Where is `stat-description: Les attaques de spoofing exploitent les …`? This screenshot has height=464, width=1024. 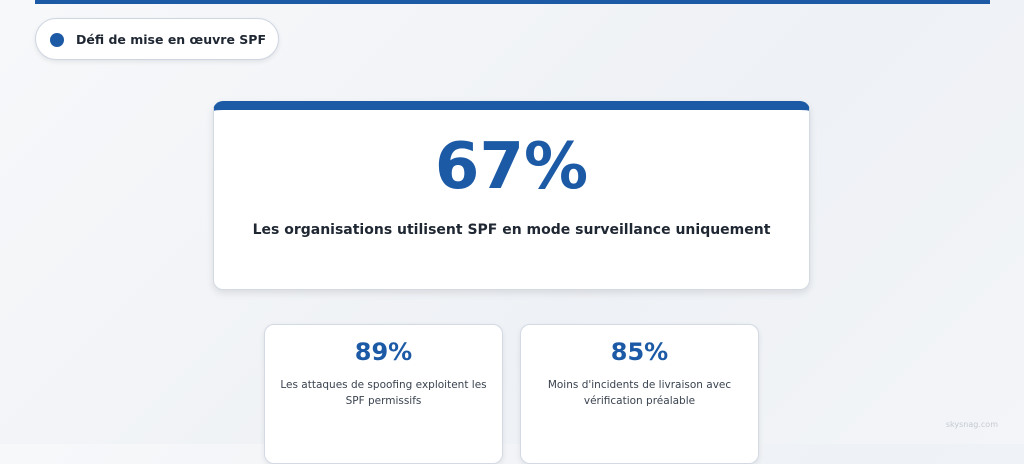
stat-description: Les attaques de spoofing exploitent les … is located at coordinates (383, 393).